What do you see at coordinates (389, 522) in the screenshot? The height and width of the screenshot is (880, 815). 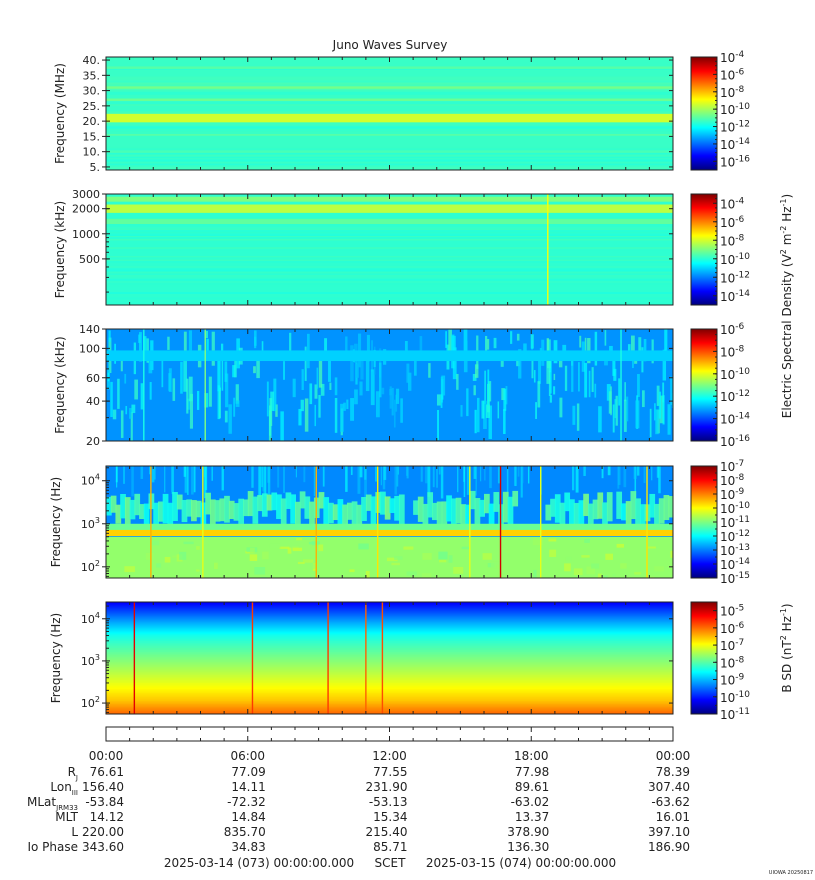 I see `spectrogram-image` at bounding box center [389, 522].